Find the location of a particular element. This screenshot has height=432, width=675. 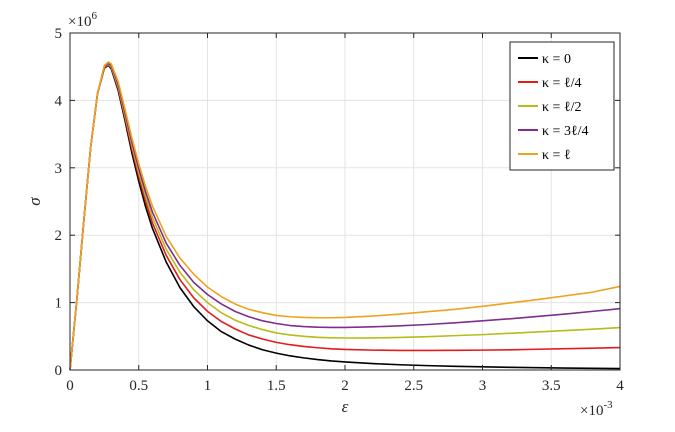

x-tick-label: 3.5 is located at coordinates (551, 386).